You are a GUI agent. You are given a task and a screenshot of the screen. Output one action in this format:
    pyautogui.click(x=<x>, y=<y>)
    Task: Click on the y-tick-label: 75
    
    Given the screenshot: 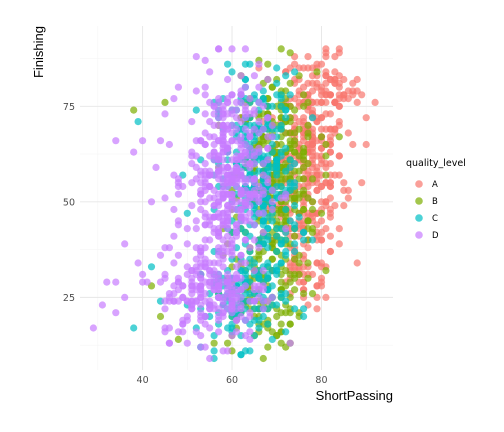 What is the action you would take?
    pyautogui.click(x=69, y=107)
    